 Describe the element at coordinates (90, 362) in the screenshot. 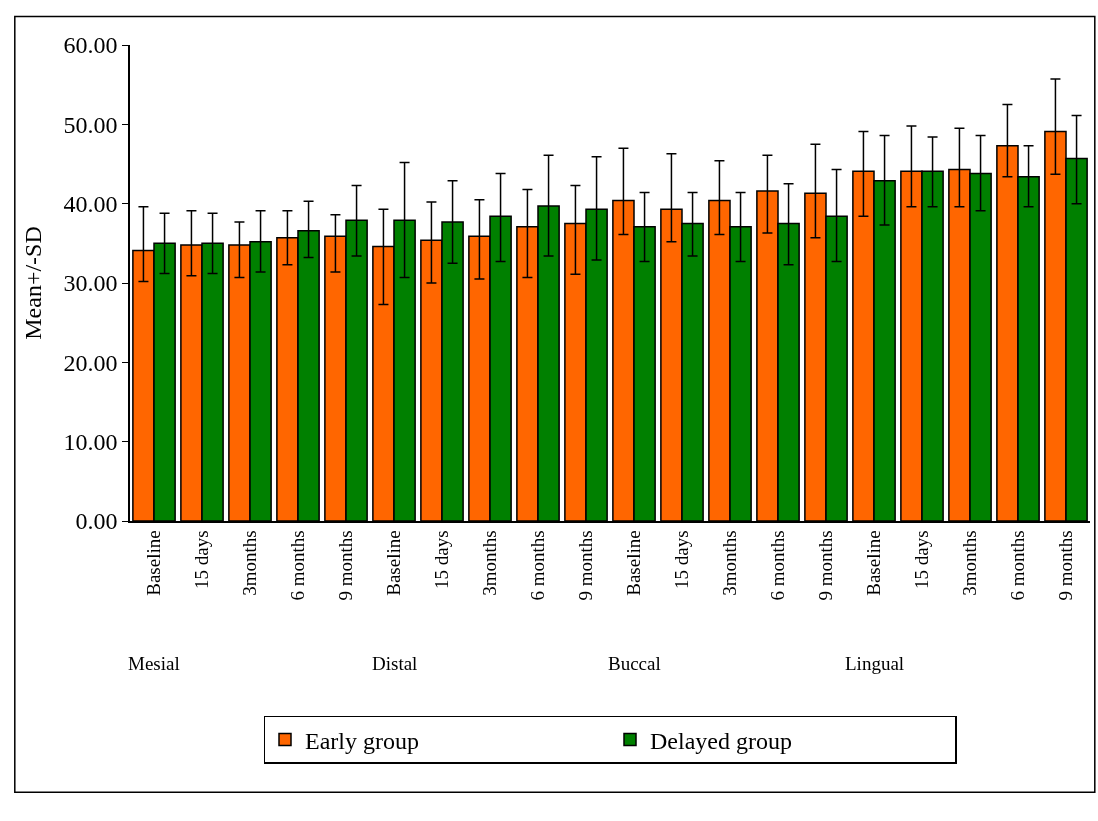

I see `y-tick-label: 20.00` at that location.